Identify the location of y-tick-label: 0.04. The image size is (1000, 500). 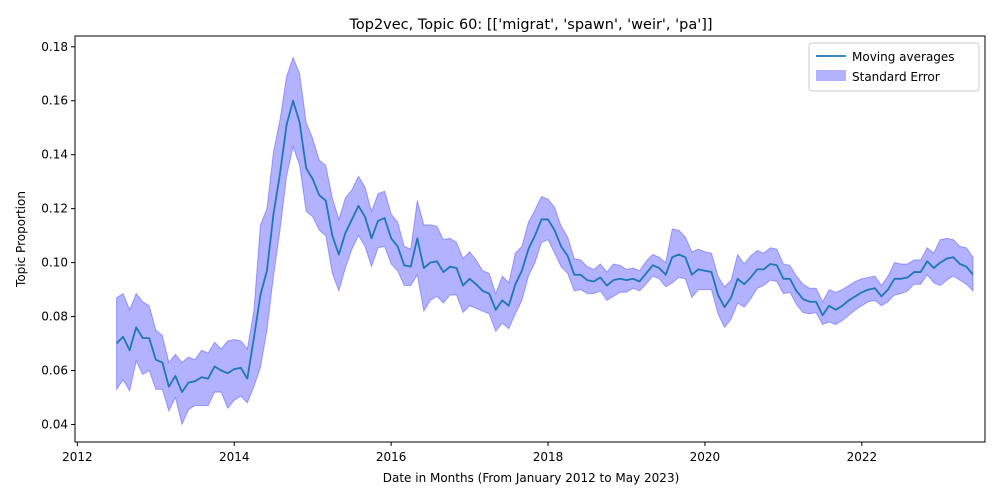
(54, 424).